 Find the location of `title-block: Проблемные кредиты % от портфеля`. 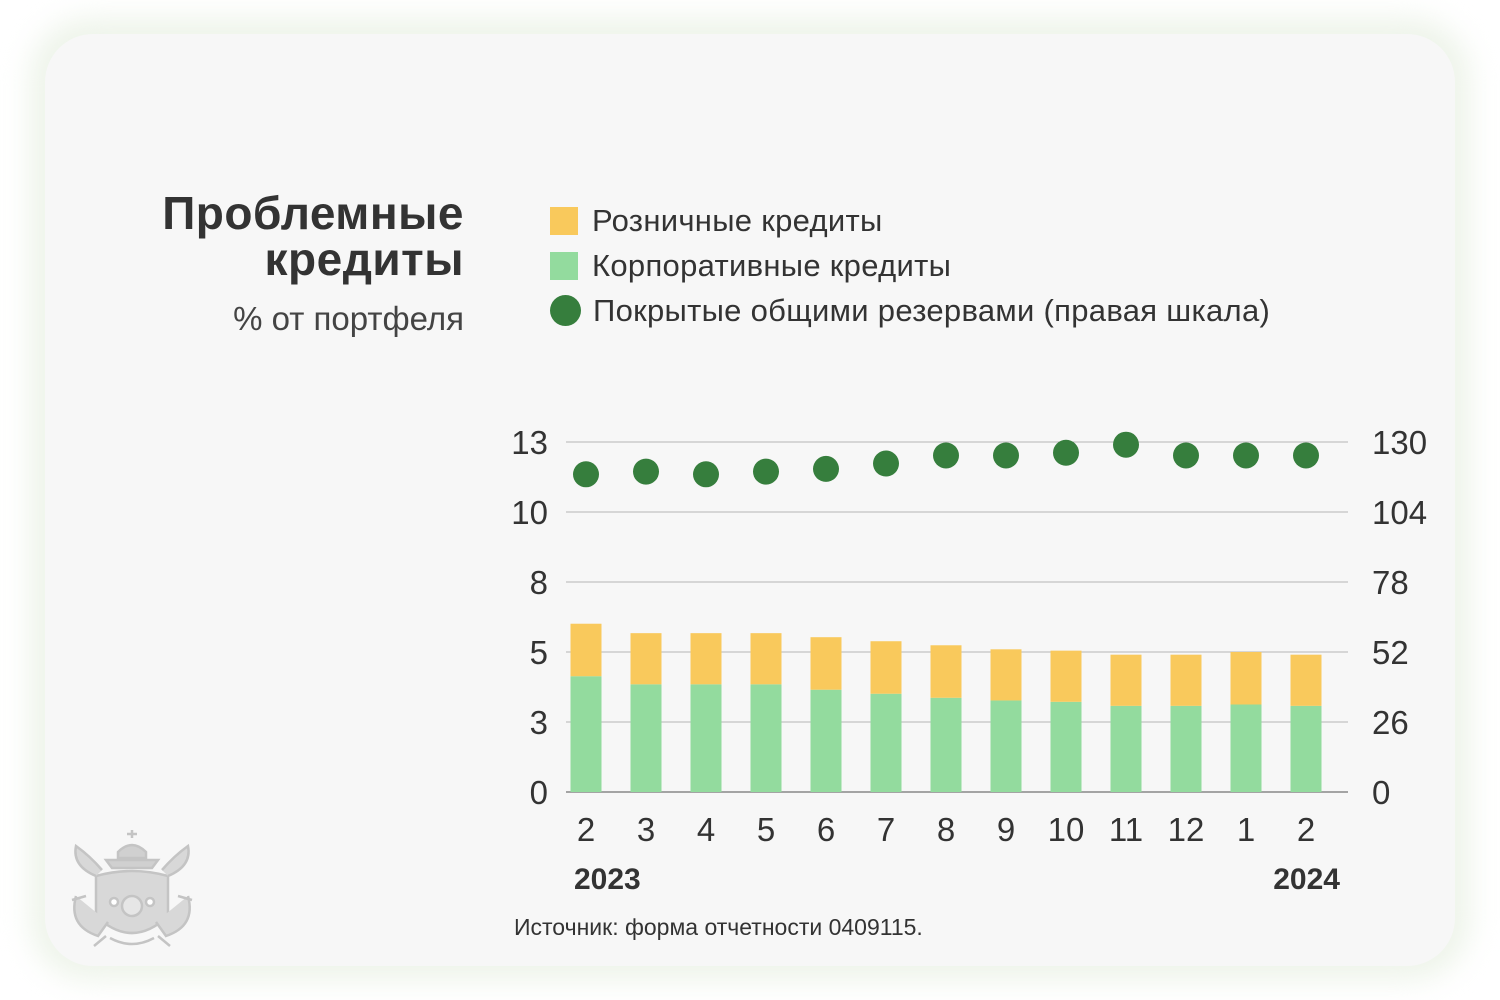

title-block: Проблемные кредиты % от портфеля is located at coordinates (284, 264).